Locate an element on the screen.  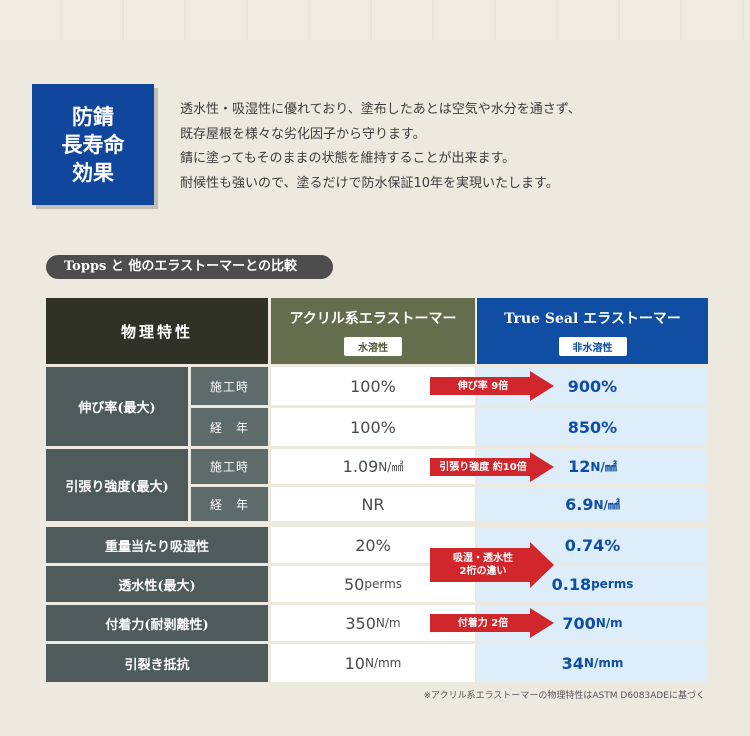
trueseal-adhesion-unit: N/m is located at coordinates (609, 623).